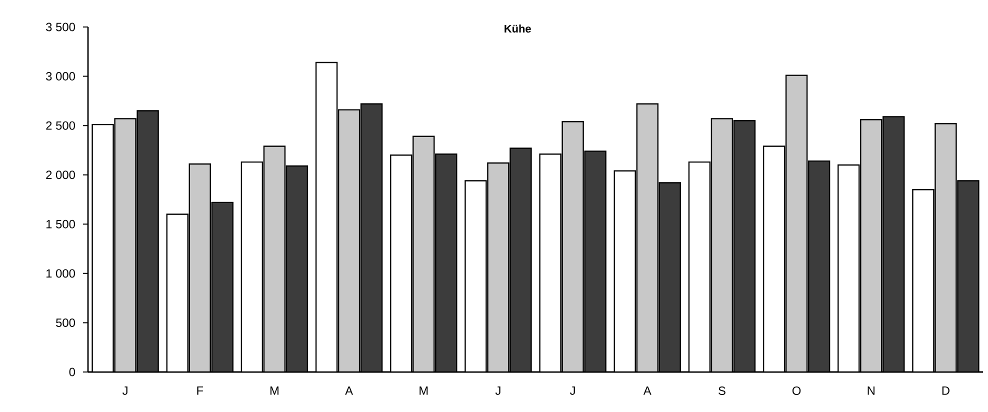  I want to click on y-tick-label: 3 500, so click(61, 27).